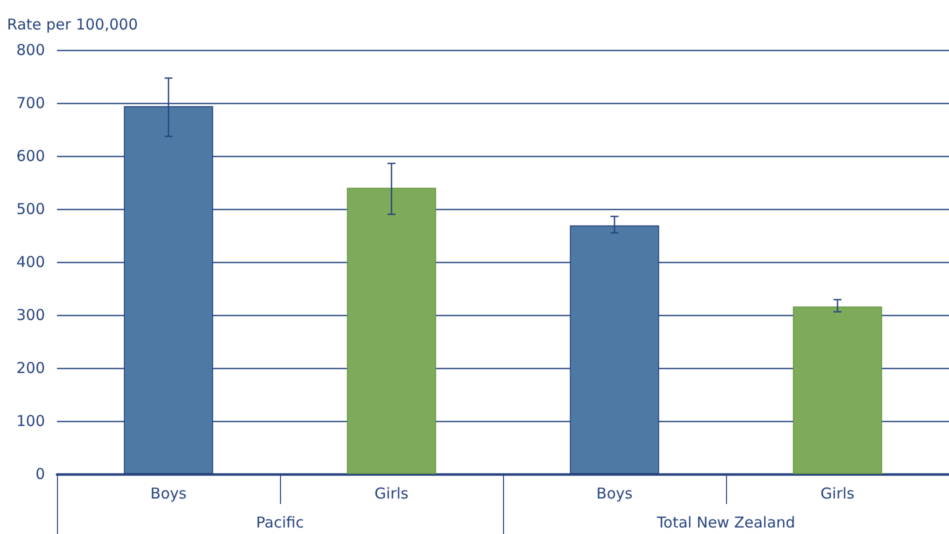 This screenshot has width=949, height=534. What do you see at coordinates (30, 50) in the screenshot?
I see `y-tick-label: 800` at bounding box center [30, 50].